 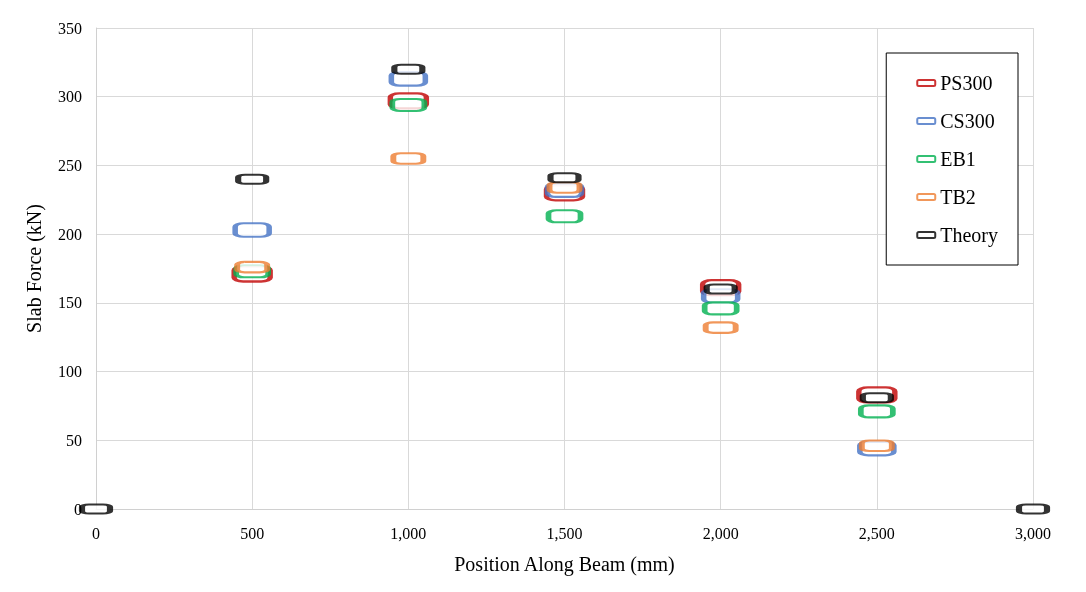 I want to click on y-tick-label: 0, so click(x=78, y=509).